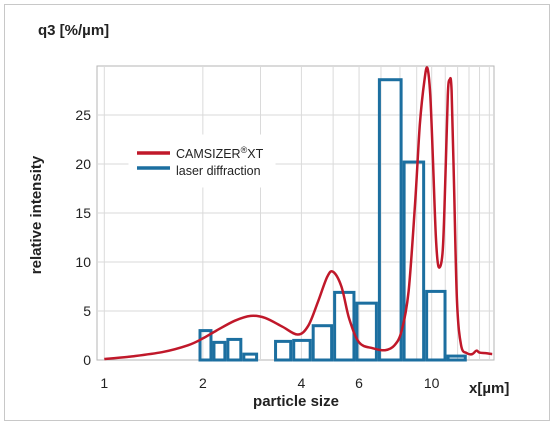  I want to click on x-tick-label: 10, so click(432, 383).